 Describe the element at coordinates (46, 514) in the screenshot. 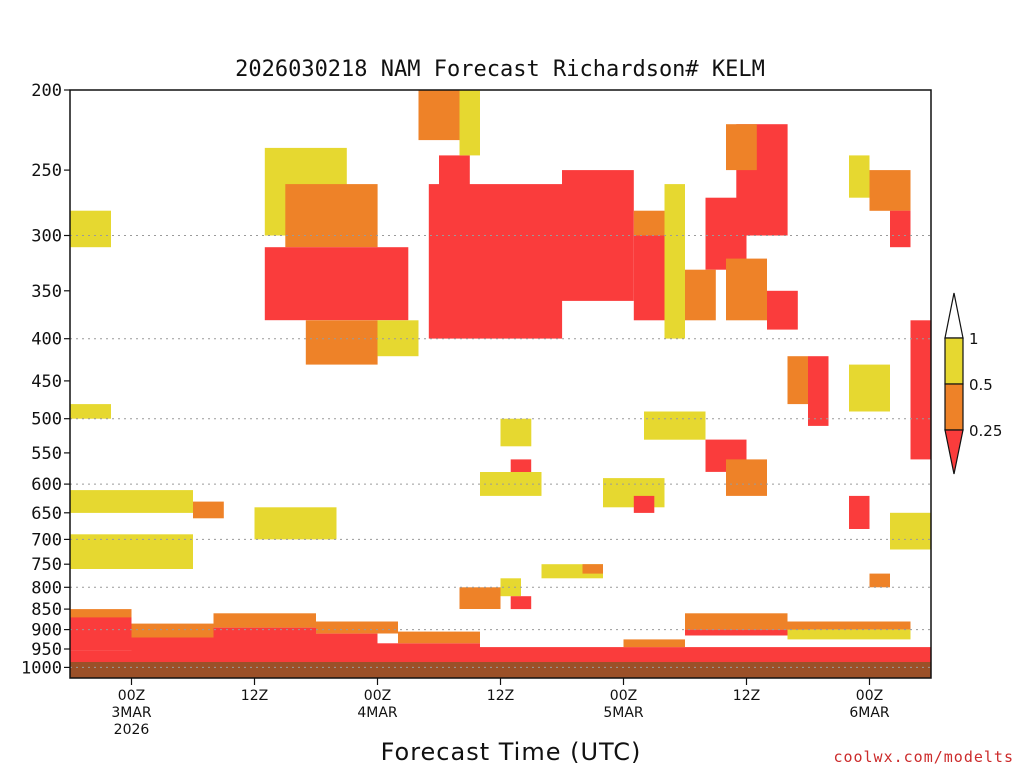

I see `y-tick-label: 650` at that location.